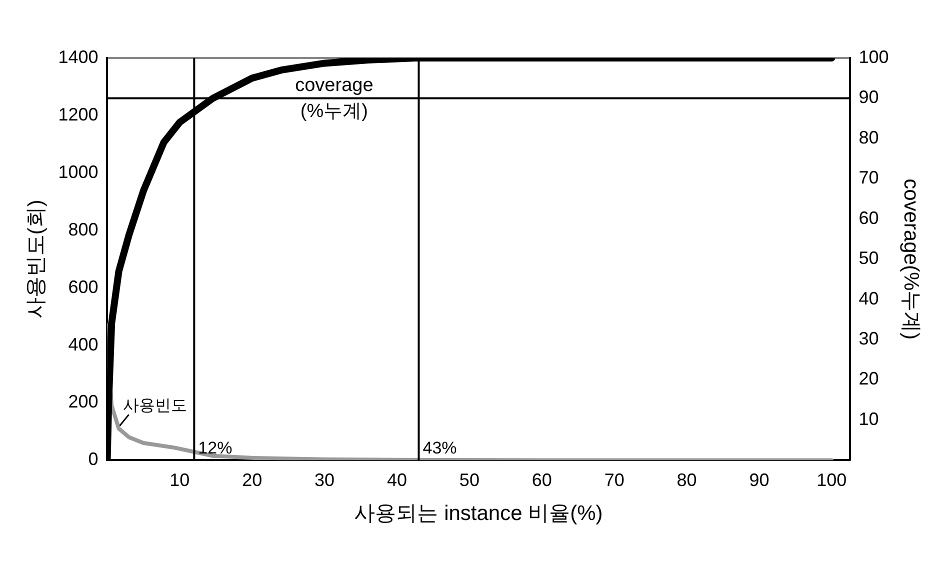  What do you see at coordinates (868, 218) in the screenshot?
I see `y2-tick-label: 60` at bounding box center [868, 218].